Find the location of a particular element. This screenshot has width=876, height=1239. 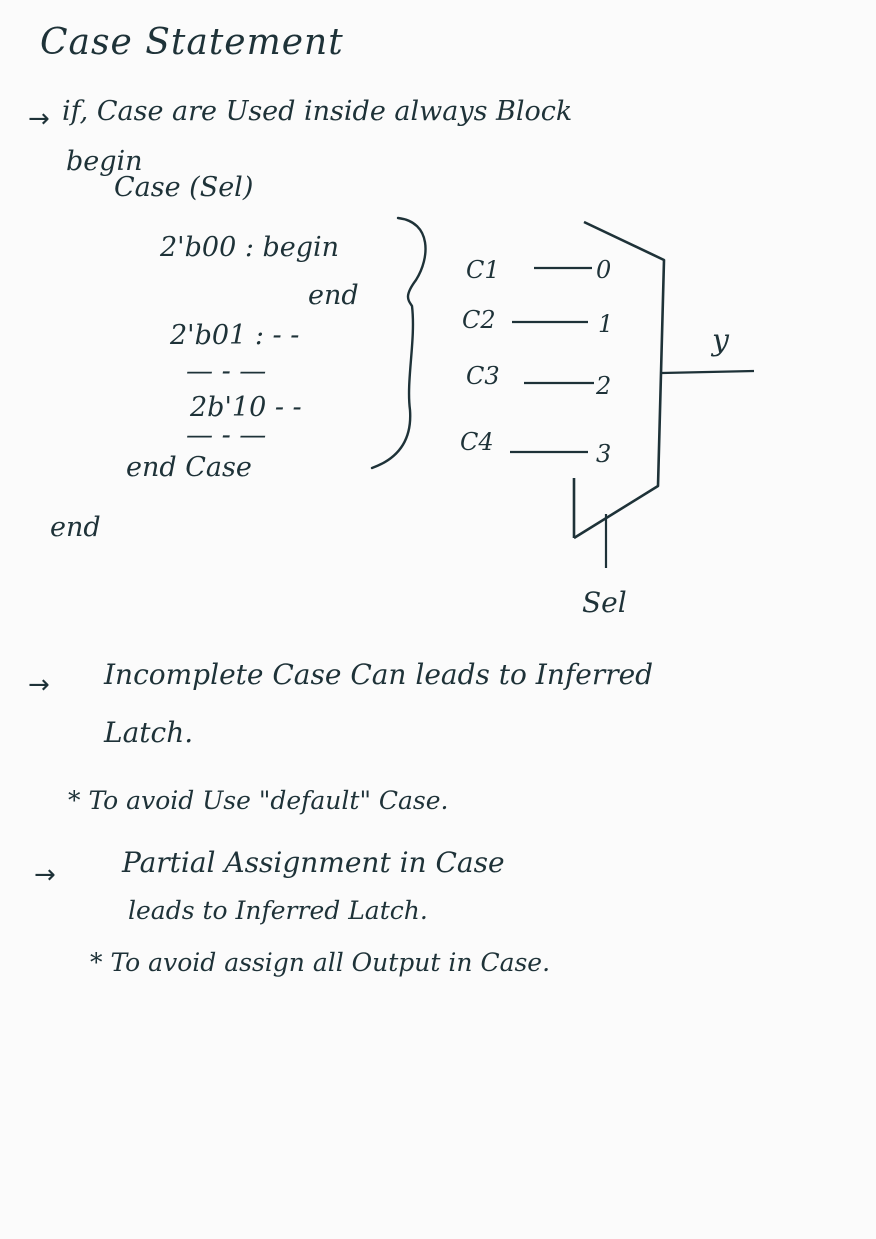

input-label-c4: C4 is located at coordinates (477, 442).